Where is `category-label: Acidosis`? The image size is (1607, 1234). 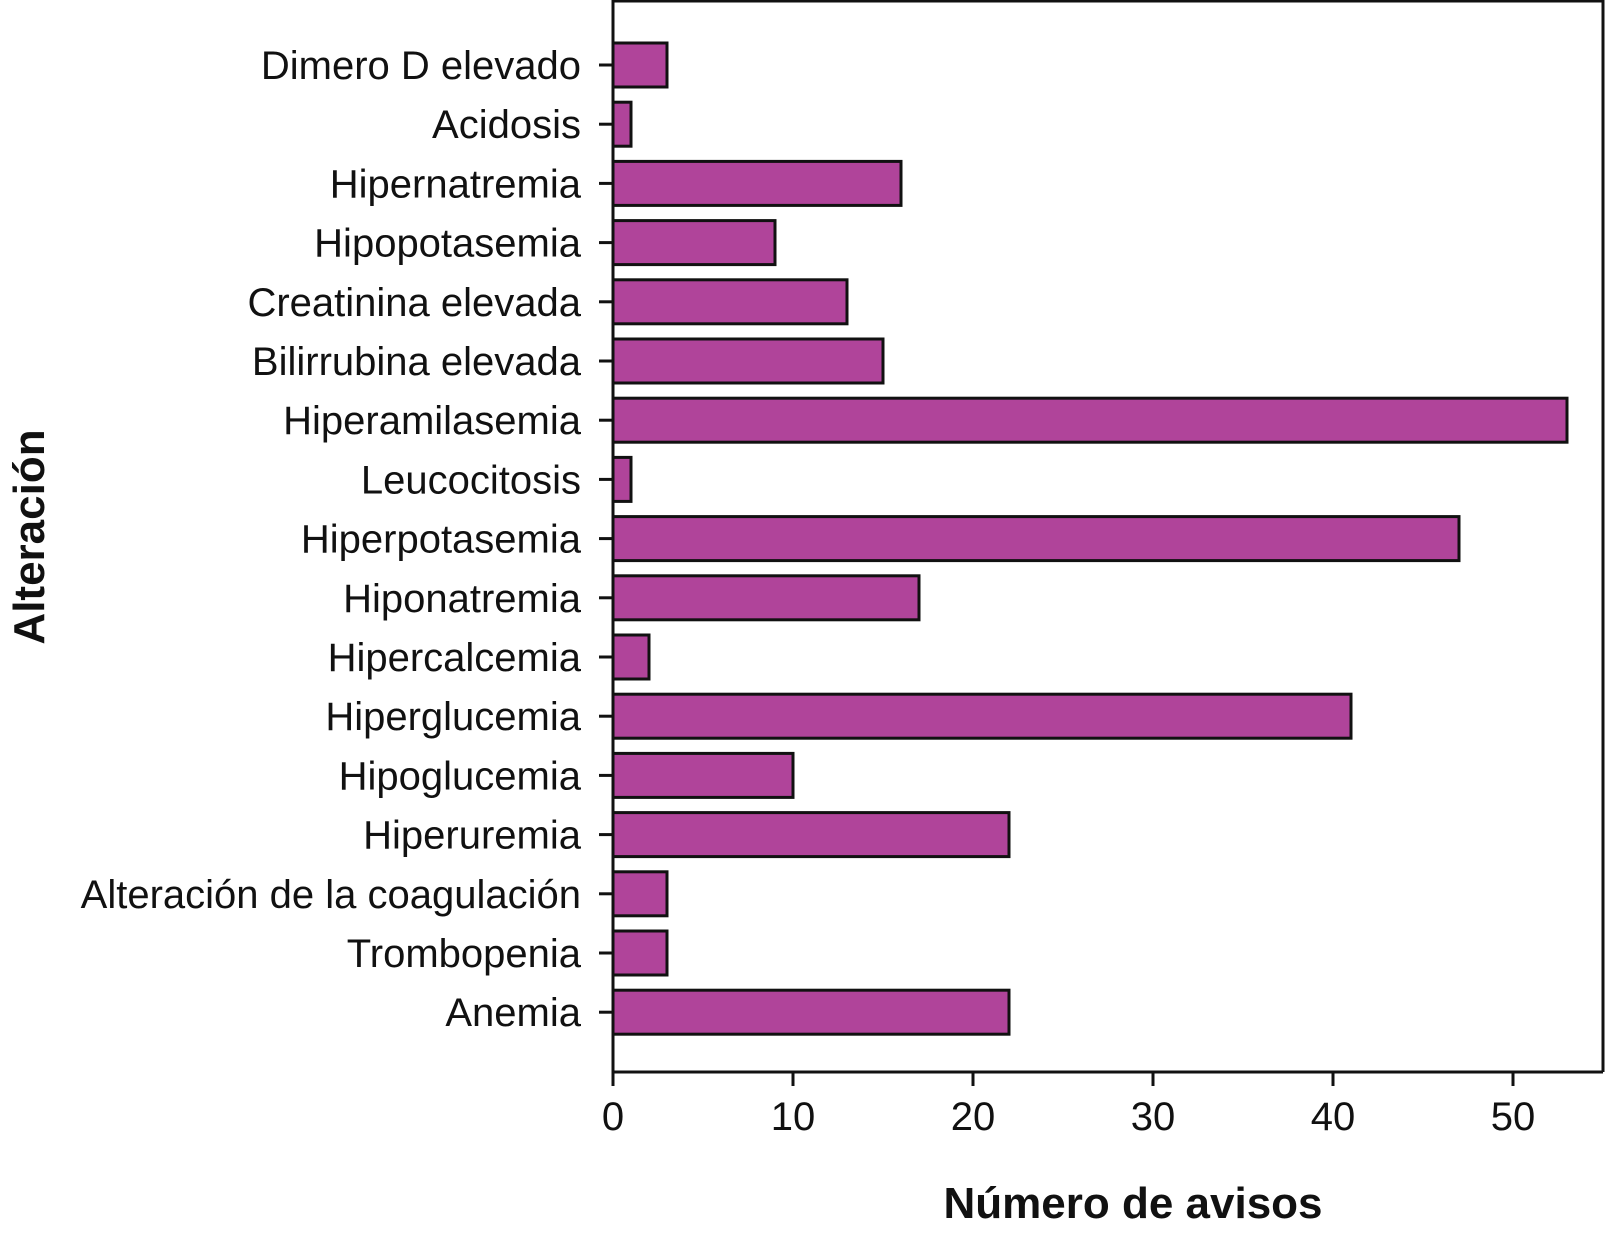
category-label: Acidosis is located at coordinates (506, 125).